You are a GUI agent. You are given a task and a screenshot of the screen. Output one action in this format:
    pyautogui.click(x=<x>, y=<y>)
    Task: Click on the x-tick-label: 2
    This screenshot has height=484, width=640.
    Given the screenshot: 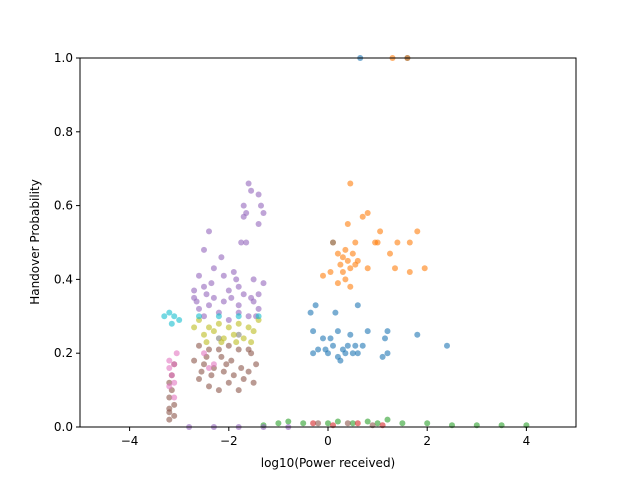 What is the action you would take?
    pyautogui.click(x=427, y=441)
    